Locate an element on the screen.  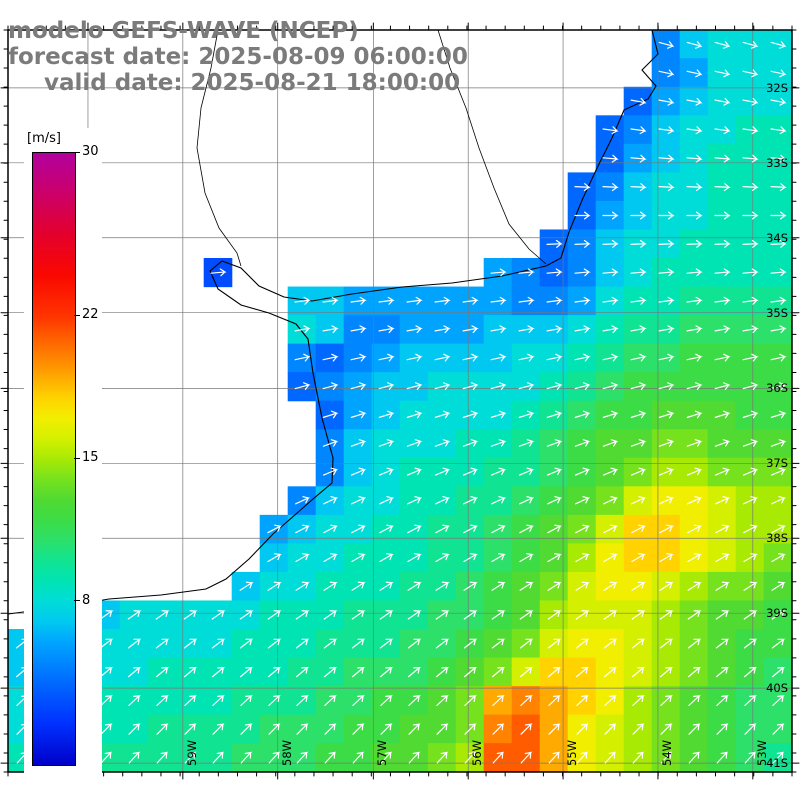
forecast-date-line: forecast date: 2025-08-09 06:00:00 is located at coordinates (238, 57).